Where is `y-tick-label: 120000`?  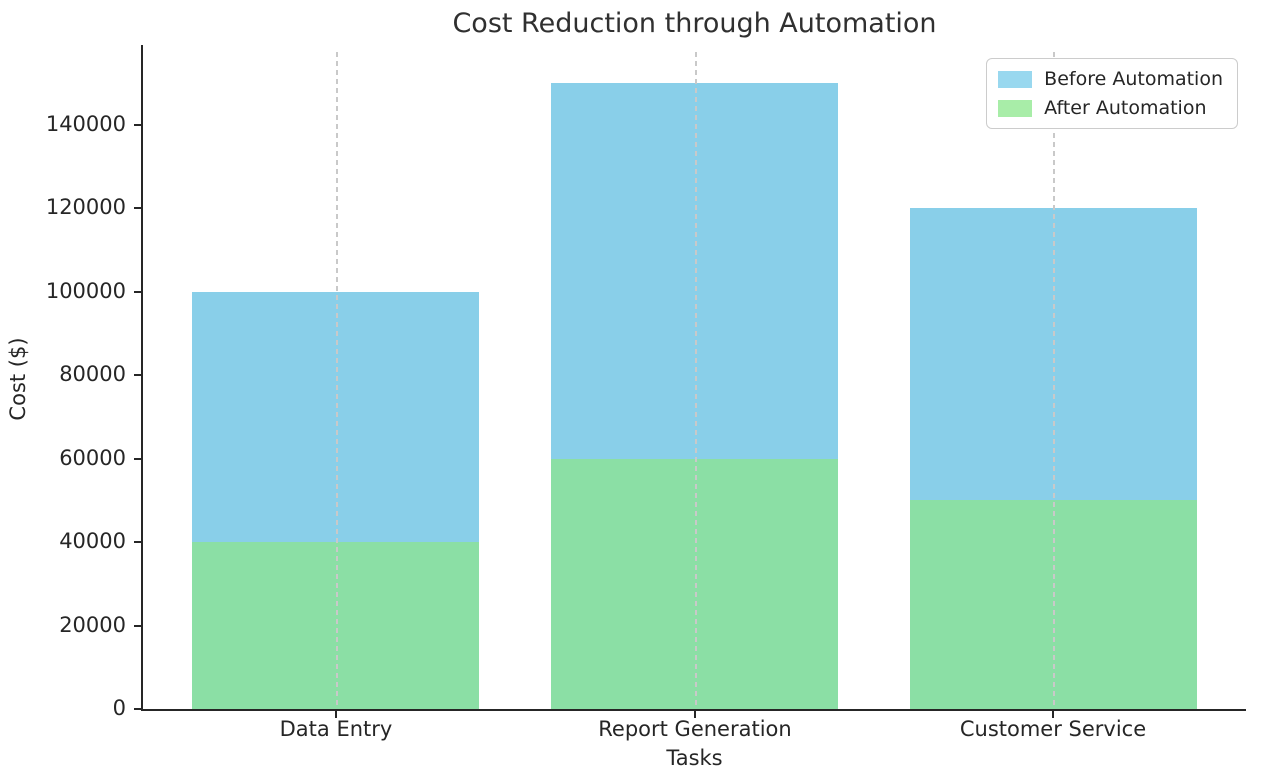 y-tick-label: 120000 is located at coordinates (85, 207).